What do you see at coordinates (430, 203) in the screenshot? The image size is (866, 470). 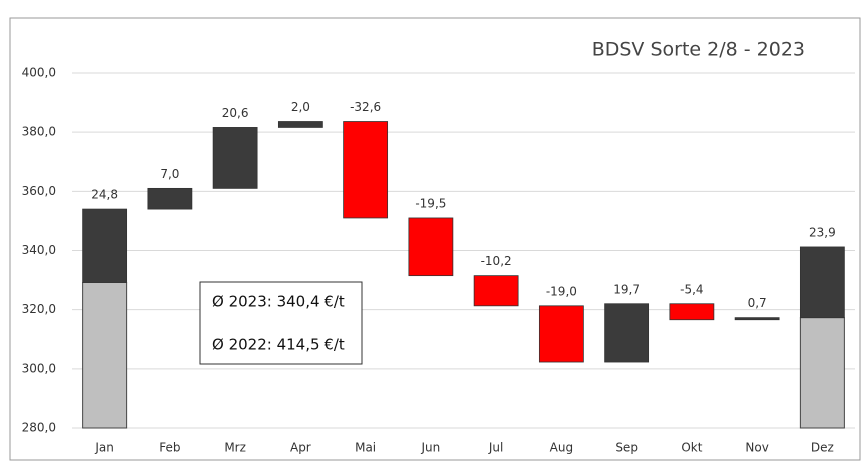 I see `value-label: -19,5` at bounding box center [430, 203].